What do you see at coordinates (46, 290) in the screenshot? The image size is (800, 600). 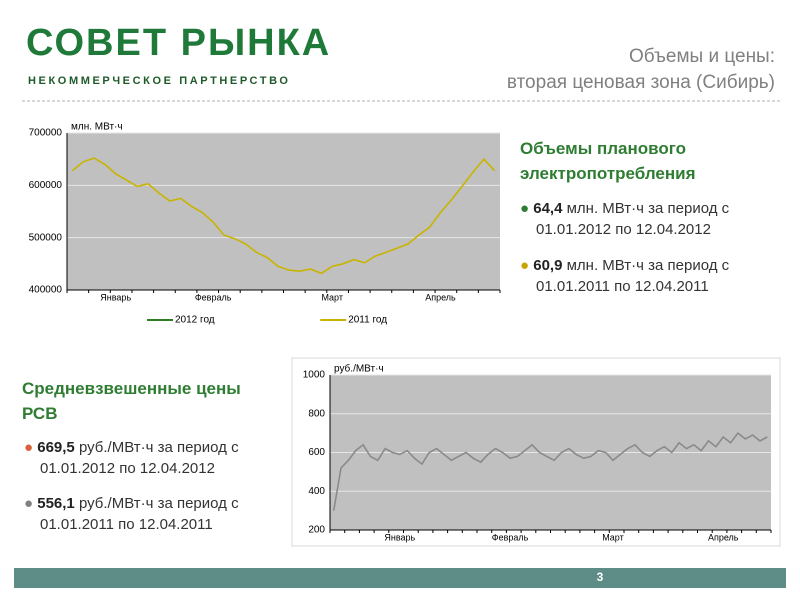 I see `y-tick-label: 400000` at bounding box center [46, 290].